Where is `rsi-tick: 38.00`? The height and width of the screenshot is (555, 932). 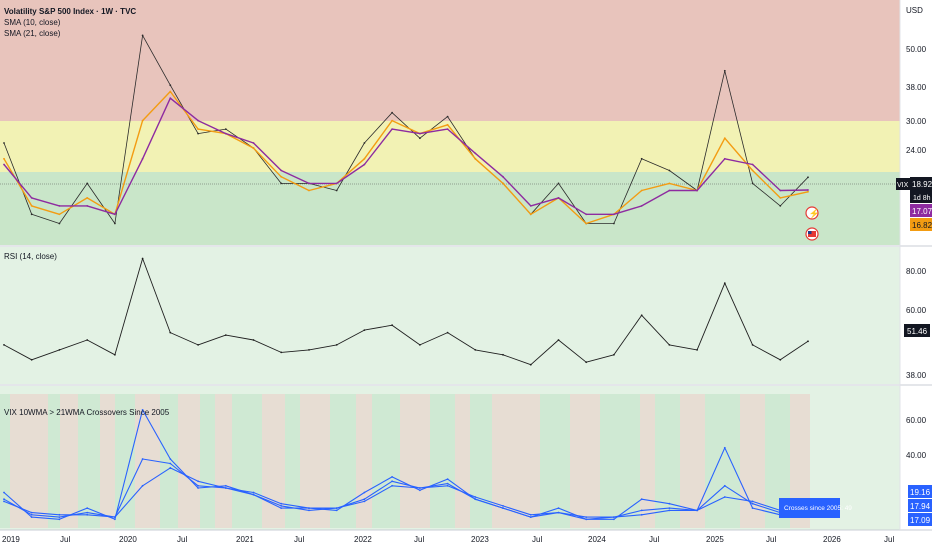
rsi-tick: 38.00 is located at coordinates (916, 375).